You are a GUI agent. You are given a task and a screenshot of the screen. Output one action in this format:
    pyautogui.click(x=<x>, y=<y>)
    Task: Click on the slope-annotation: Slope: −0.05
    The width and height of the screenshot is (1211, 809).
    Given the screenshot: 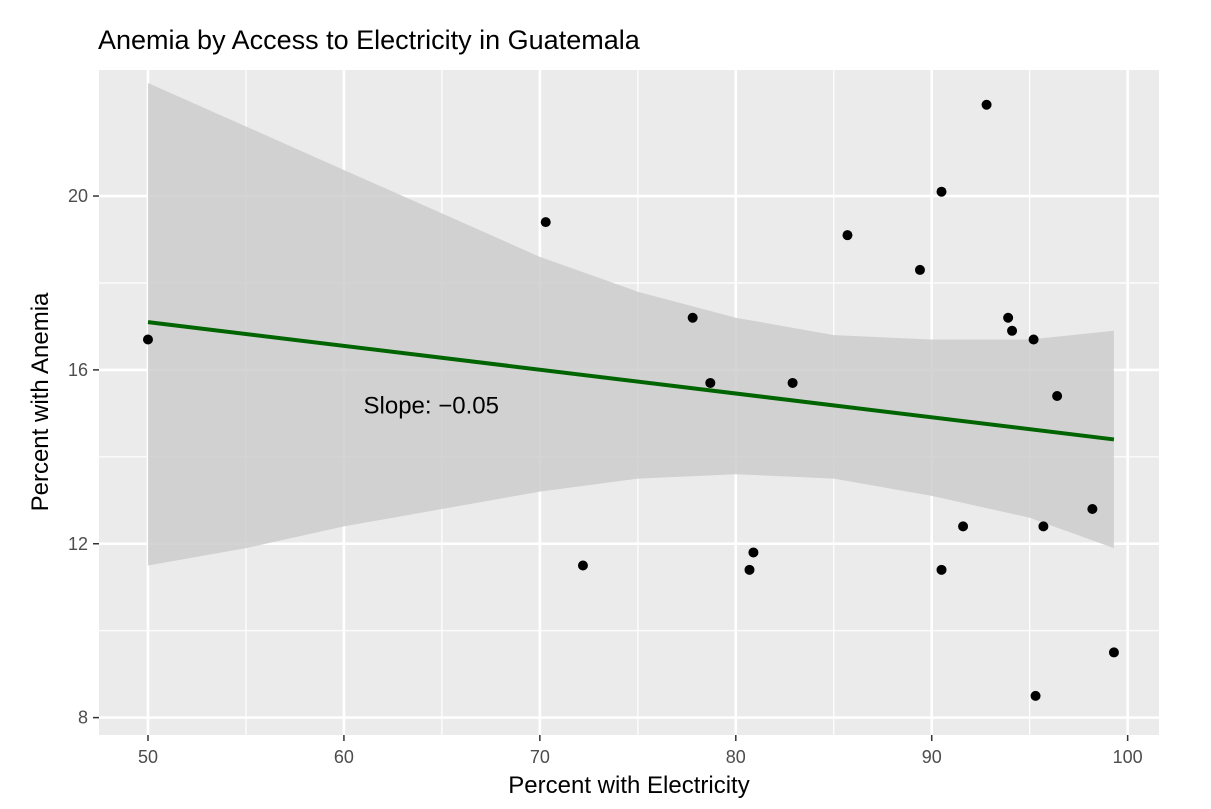 What is the action you would take?
    pyautogui.click(x=431, y=405)
    